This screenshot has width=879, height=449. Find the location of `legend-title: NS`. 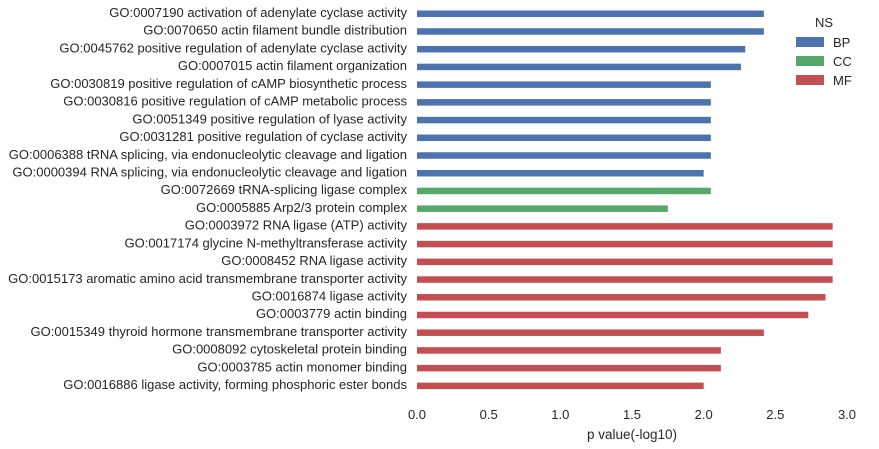

legend-title: NS is located at coordinates (824, 22).